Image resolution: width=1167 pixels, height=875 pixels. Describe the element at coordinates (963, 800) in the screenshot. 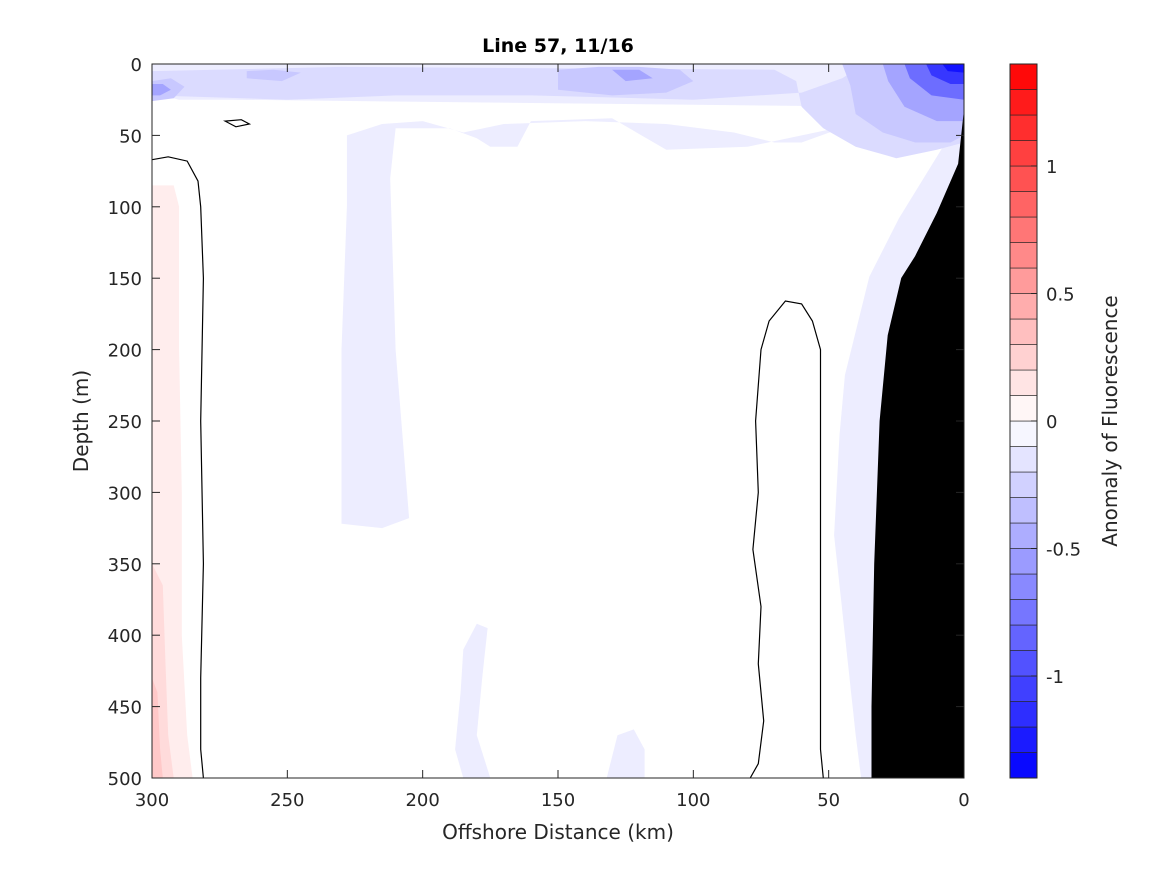

I see `x-tick-label: 0` at that location.